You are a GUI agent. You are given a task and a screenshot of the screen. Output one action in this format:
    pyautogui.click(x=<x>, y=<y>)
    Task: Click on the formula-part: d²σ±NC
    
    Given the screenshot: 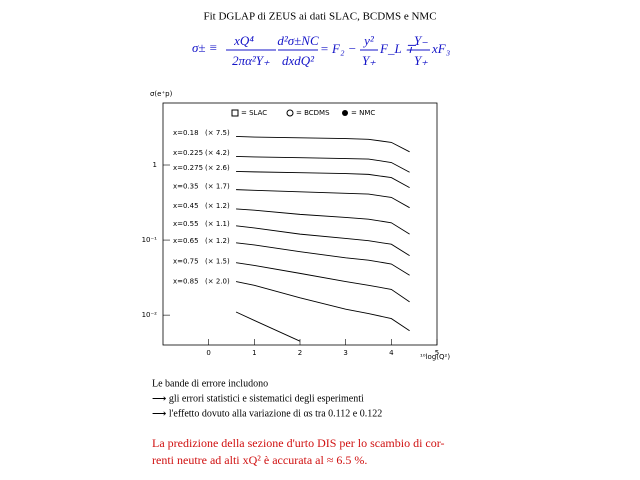 What is the action you would take?
    pyautogui.click(x=298, y=40)
    